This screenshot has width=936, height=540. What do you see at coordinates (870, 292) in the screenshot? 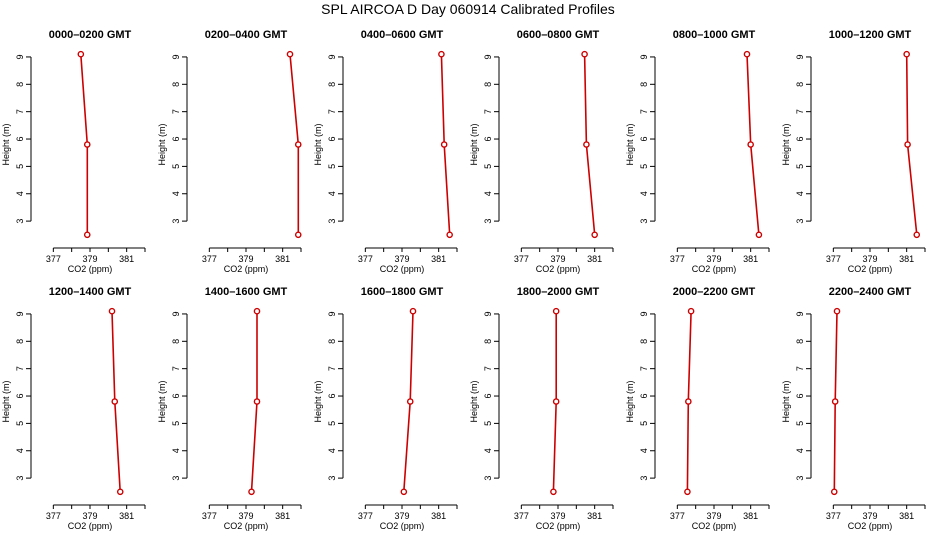
I see `panel-title: 2200–2400 GMT` at bounding box center [870, 292].